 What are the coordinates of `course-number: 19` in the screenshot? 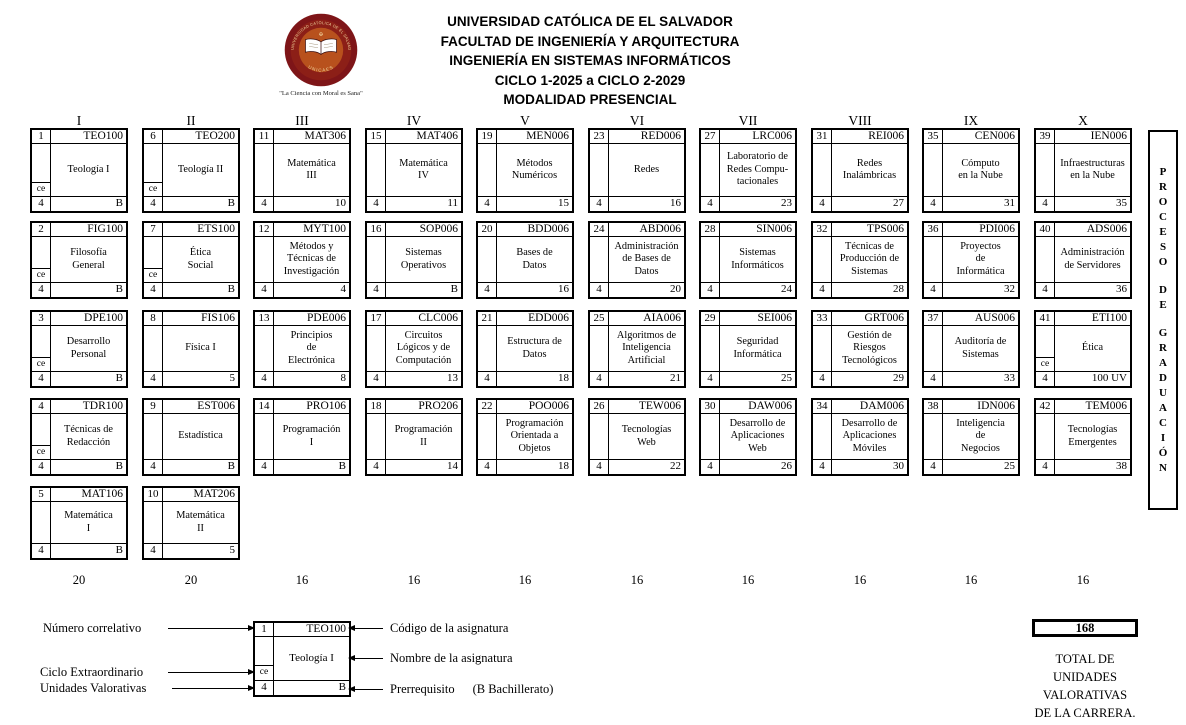 It's located at (487, 137).